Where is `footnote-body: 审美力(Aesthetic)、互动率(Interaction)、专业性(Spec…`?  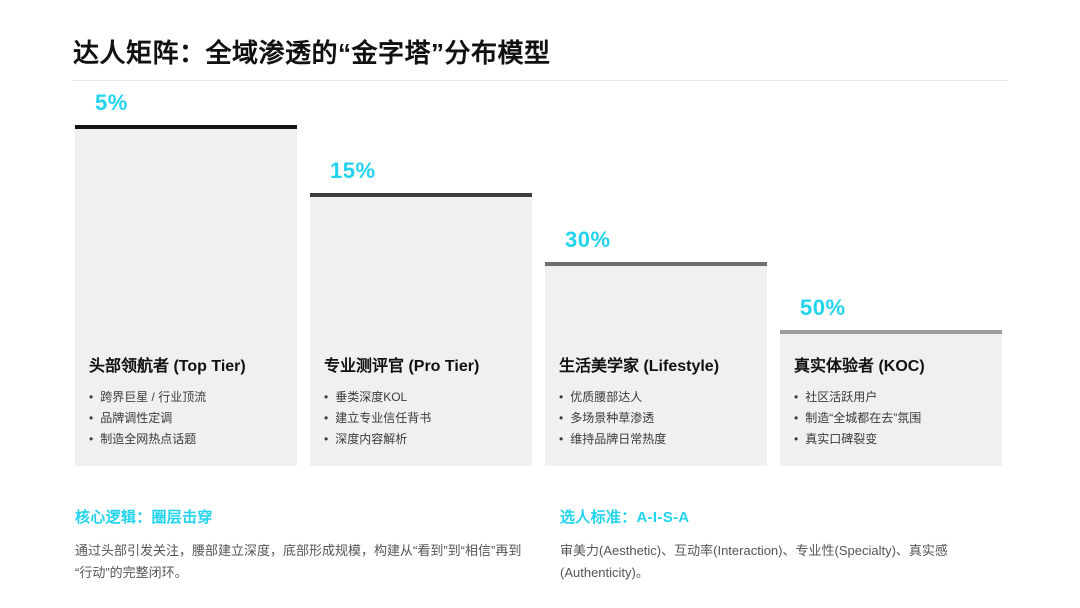 footnote-body: 审美力(Aesthetic)、互动率(Interaction)、专业性(Spec… is located at coordinates (754, 561).